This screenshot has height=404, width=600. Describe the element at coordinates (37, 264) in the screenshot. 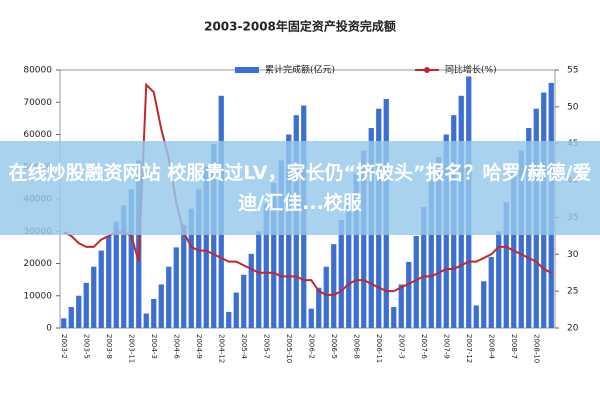

I see `y-tick-label: 20000` at that location.